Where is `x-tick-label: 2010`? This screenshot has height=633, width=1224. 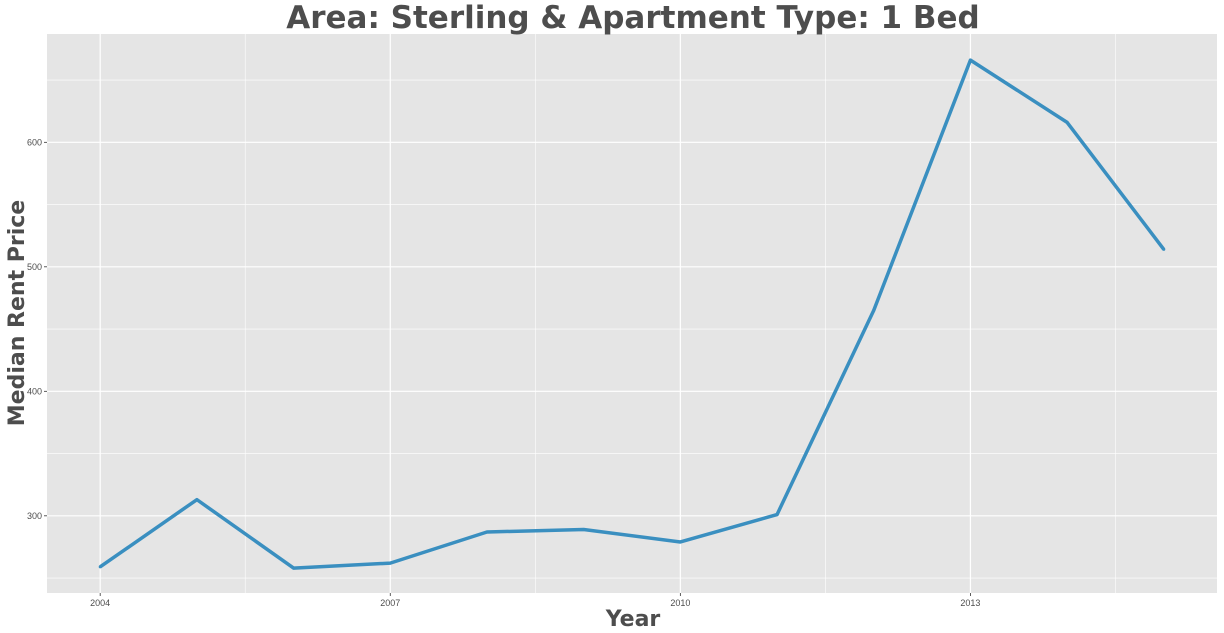
x-tick-label: 2010 is located at coordinates (680, 603).